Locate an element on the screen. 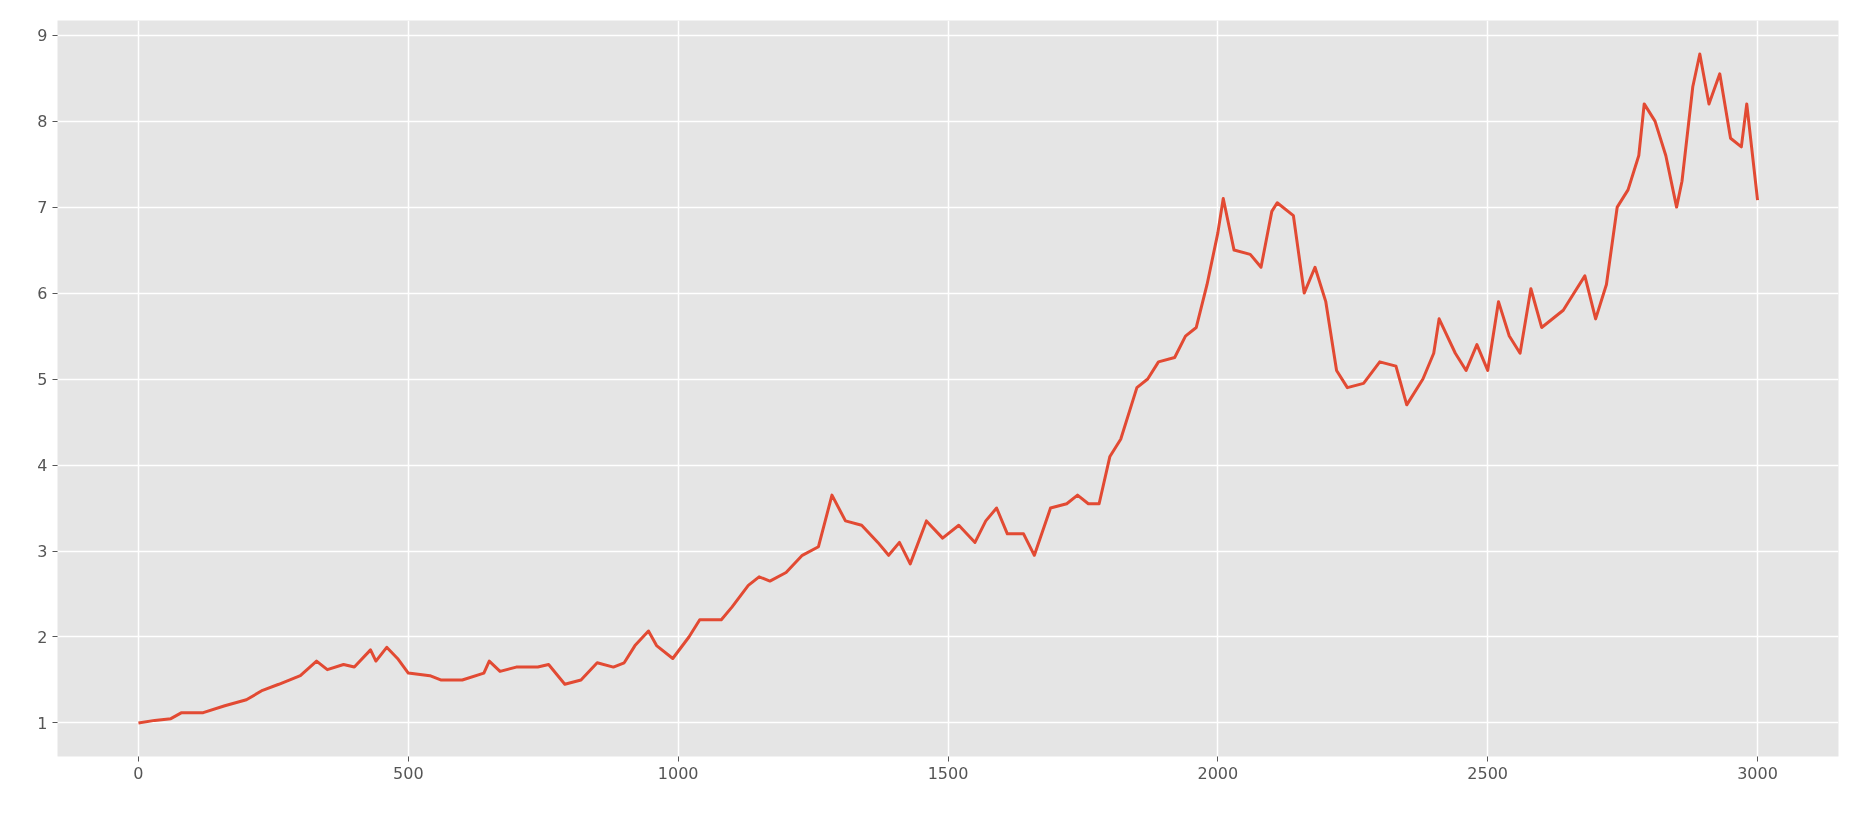 The width and height of the screenshot is (1859, 822). y-tick-label: 7 is located at coordinates (42, 208).